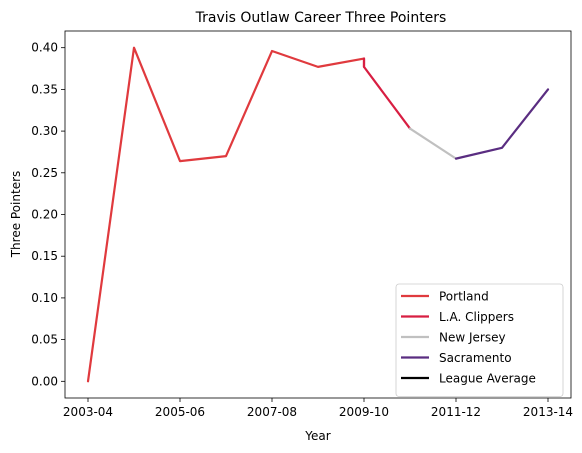 This screenshot has height=453, width=582. Describe the element at coordinates (44, 173) in the screenshot. I see `y-tick-label: 0.25` at that location.